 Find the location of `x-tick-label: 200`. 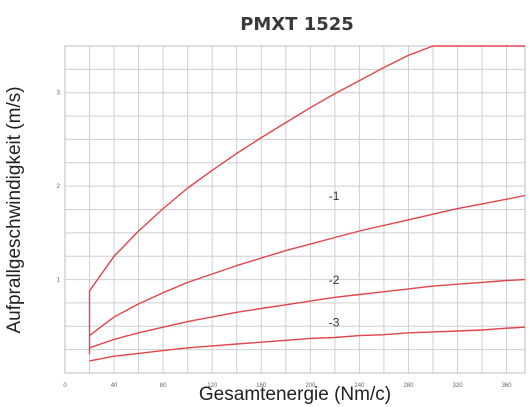

x-tick-label: 200 is located at coordinates (310, 386).